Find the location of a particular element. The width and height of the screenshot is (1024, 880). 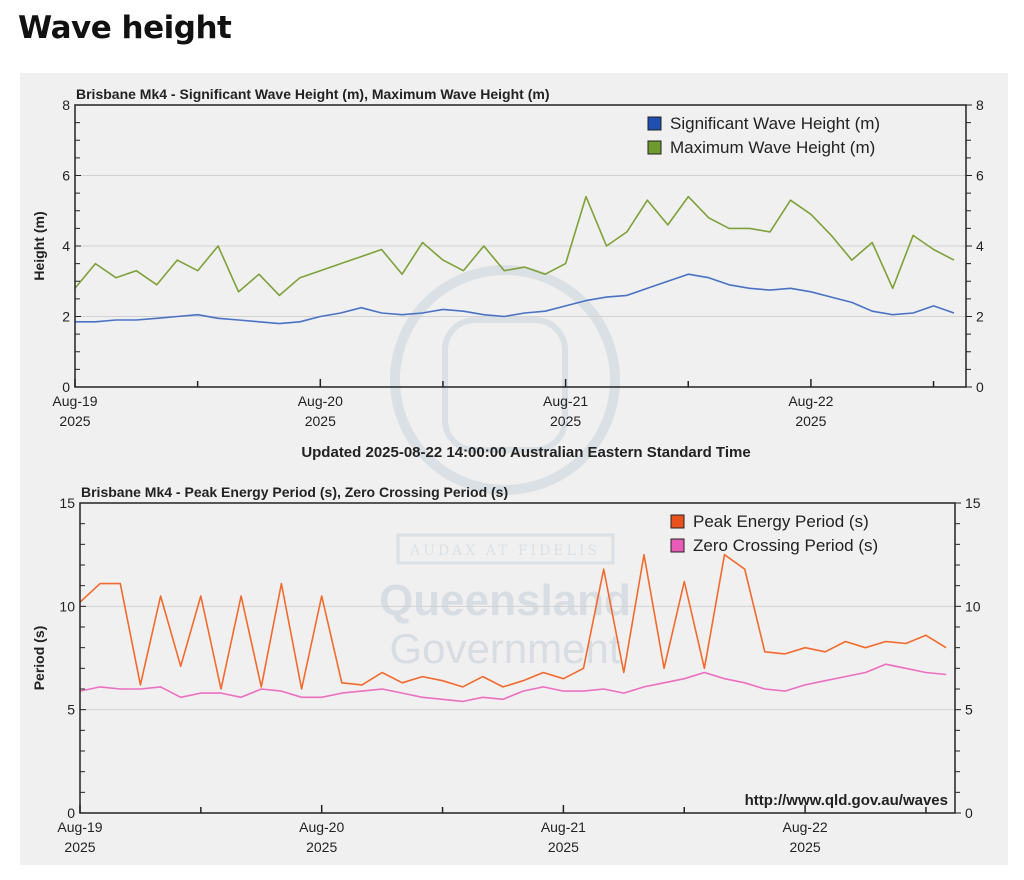

legend-item: Zero Crossing Period (s) is located at coordinates (774, 545).